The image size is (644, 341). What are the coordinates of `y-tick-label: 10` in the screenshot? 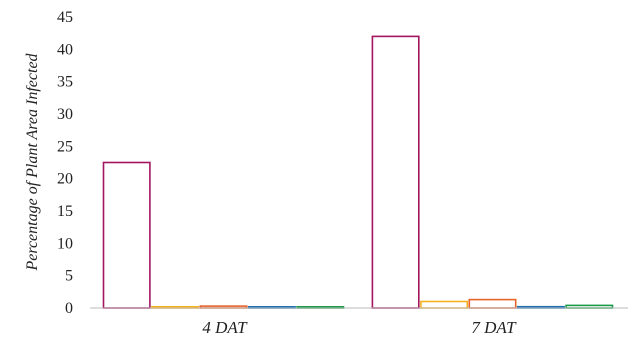 It's located at (65, 243).